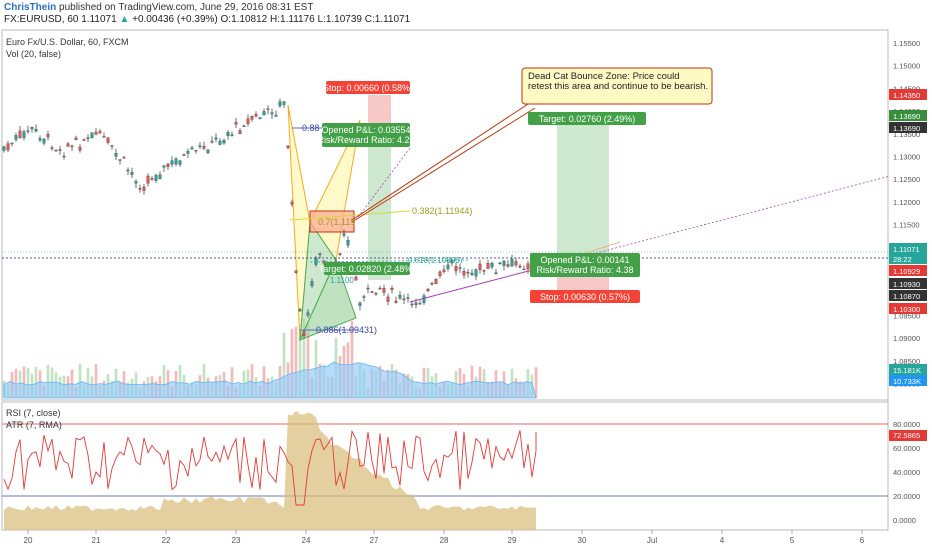 The height and width of the screenshot is (550, 932). I want to click on short-target-label: Target: 0.02820 (2.48%), so click(367, 269).